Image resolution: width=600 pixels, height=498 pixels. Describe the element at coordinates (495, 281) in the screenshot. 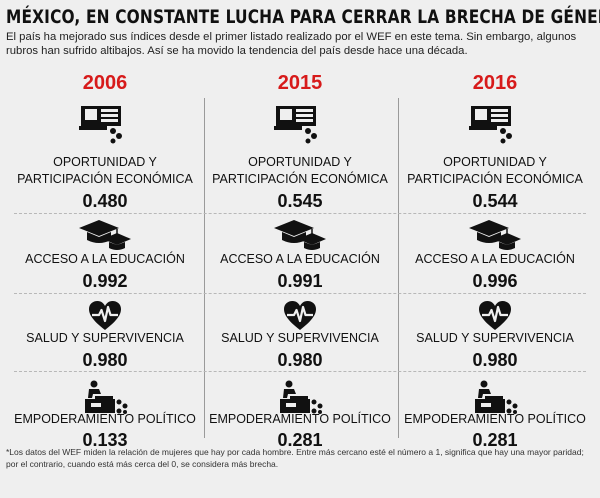

I see `value-education: 0.996` at that location.